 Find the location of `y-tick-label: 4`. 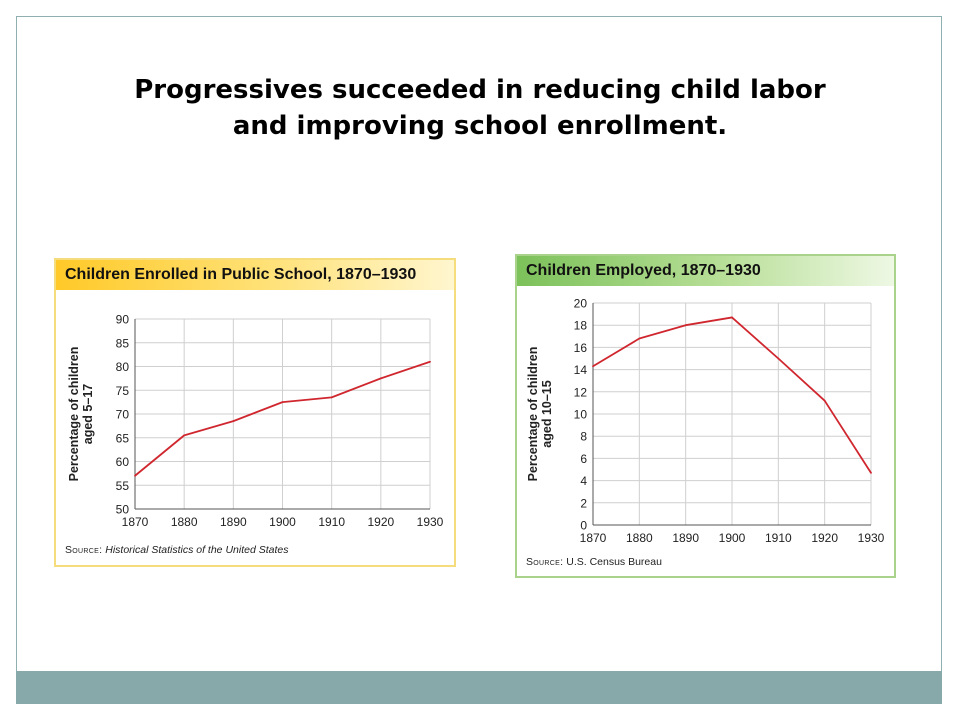

y-tick-label: 4 is located at coordinates (583, 481).